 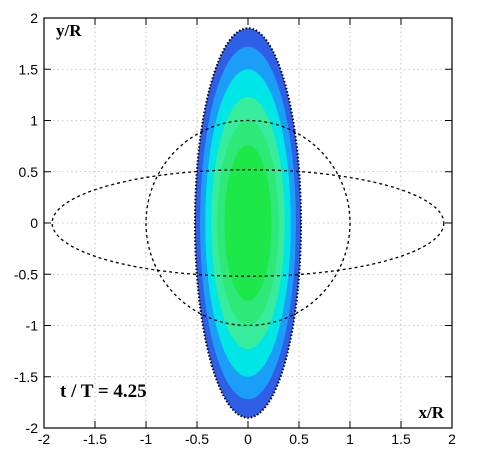 I want to click on y-tick-label: 0.5, so click(x=29, y=172).